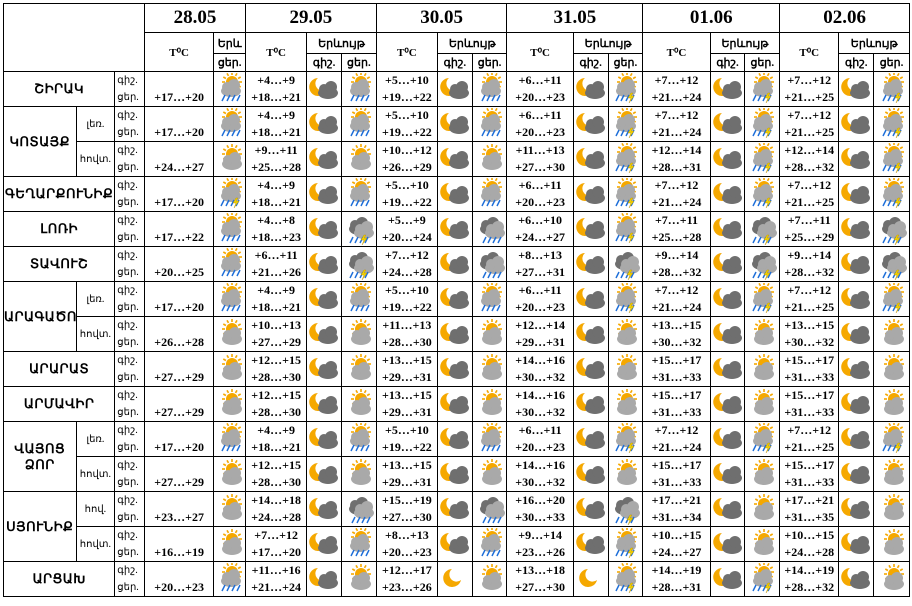 The image size is (912, 606). I want to click on cloud-rain-icon, so click(359, 509).